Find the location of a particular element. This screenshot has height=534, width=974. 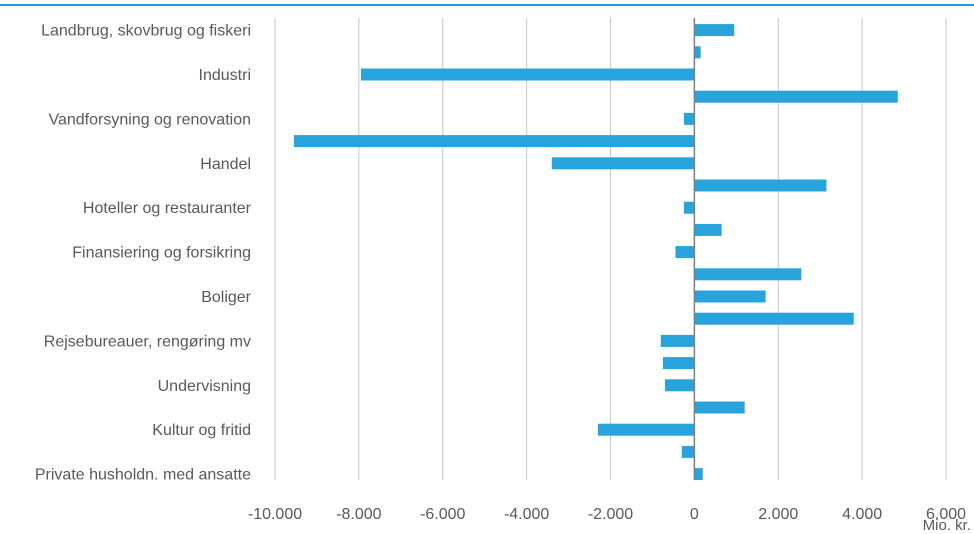

x-tick-label: 0 is located at coordinates (694, 514).